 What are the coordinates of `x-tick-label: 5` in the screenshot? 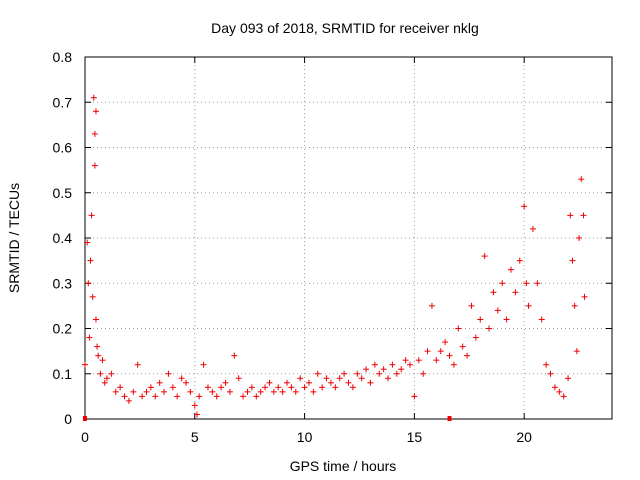 It's located at (195, 437).